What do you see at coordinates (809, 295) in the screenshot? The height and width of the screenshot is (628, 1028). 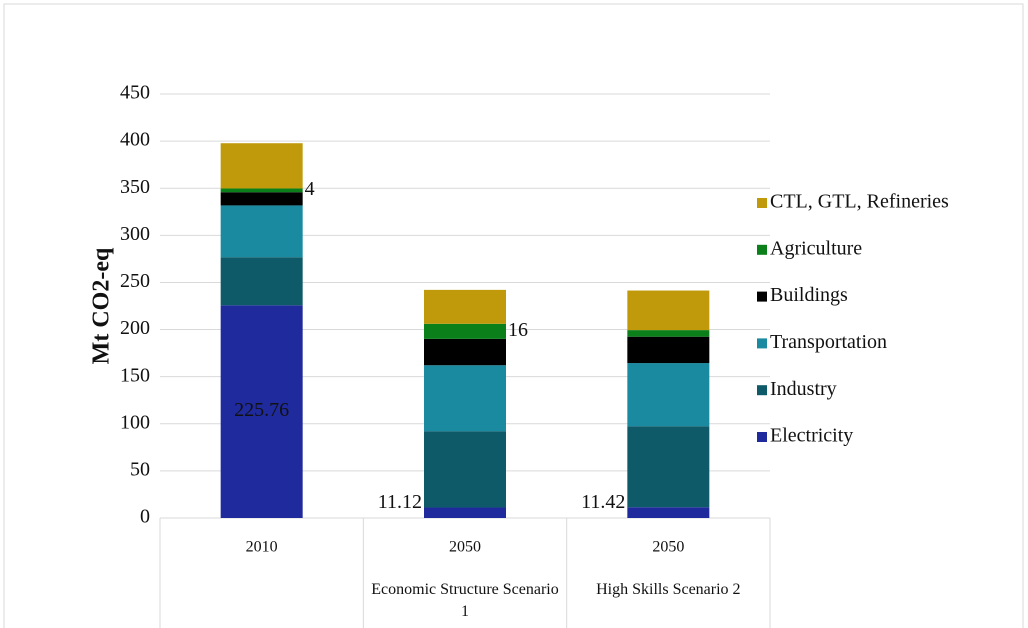 I see `legend-label: Buildings` at bounding box center [809, 295].